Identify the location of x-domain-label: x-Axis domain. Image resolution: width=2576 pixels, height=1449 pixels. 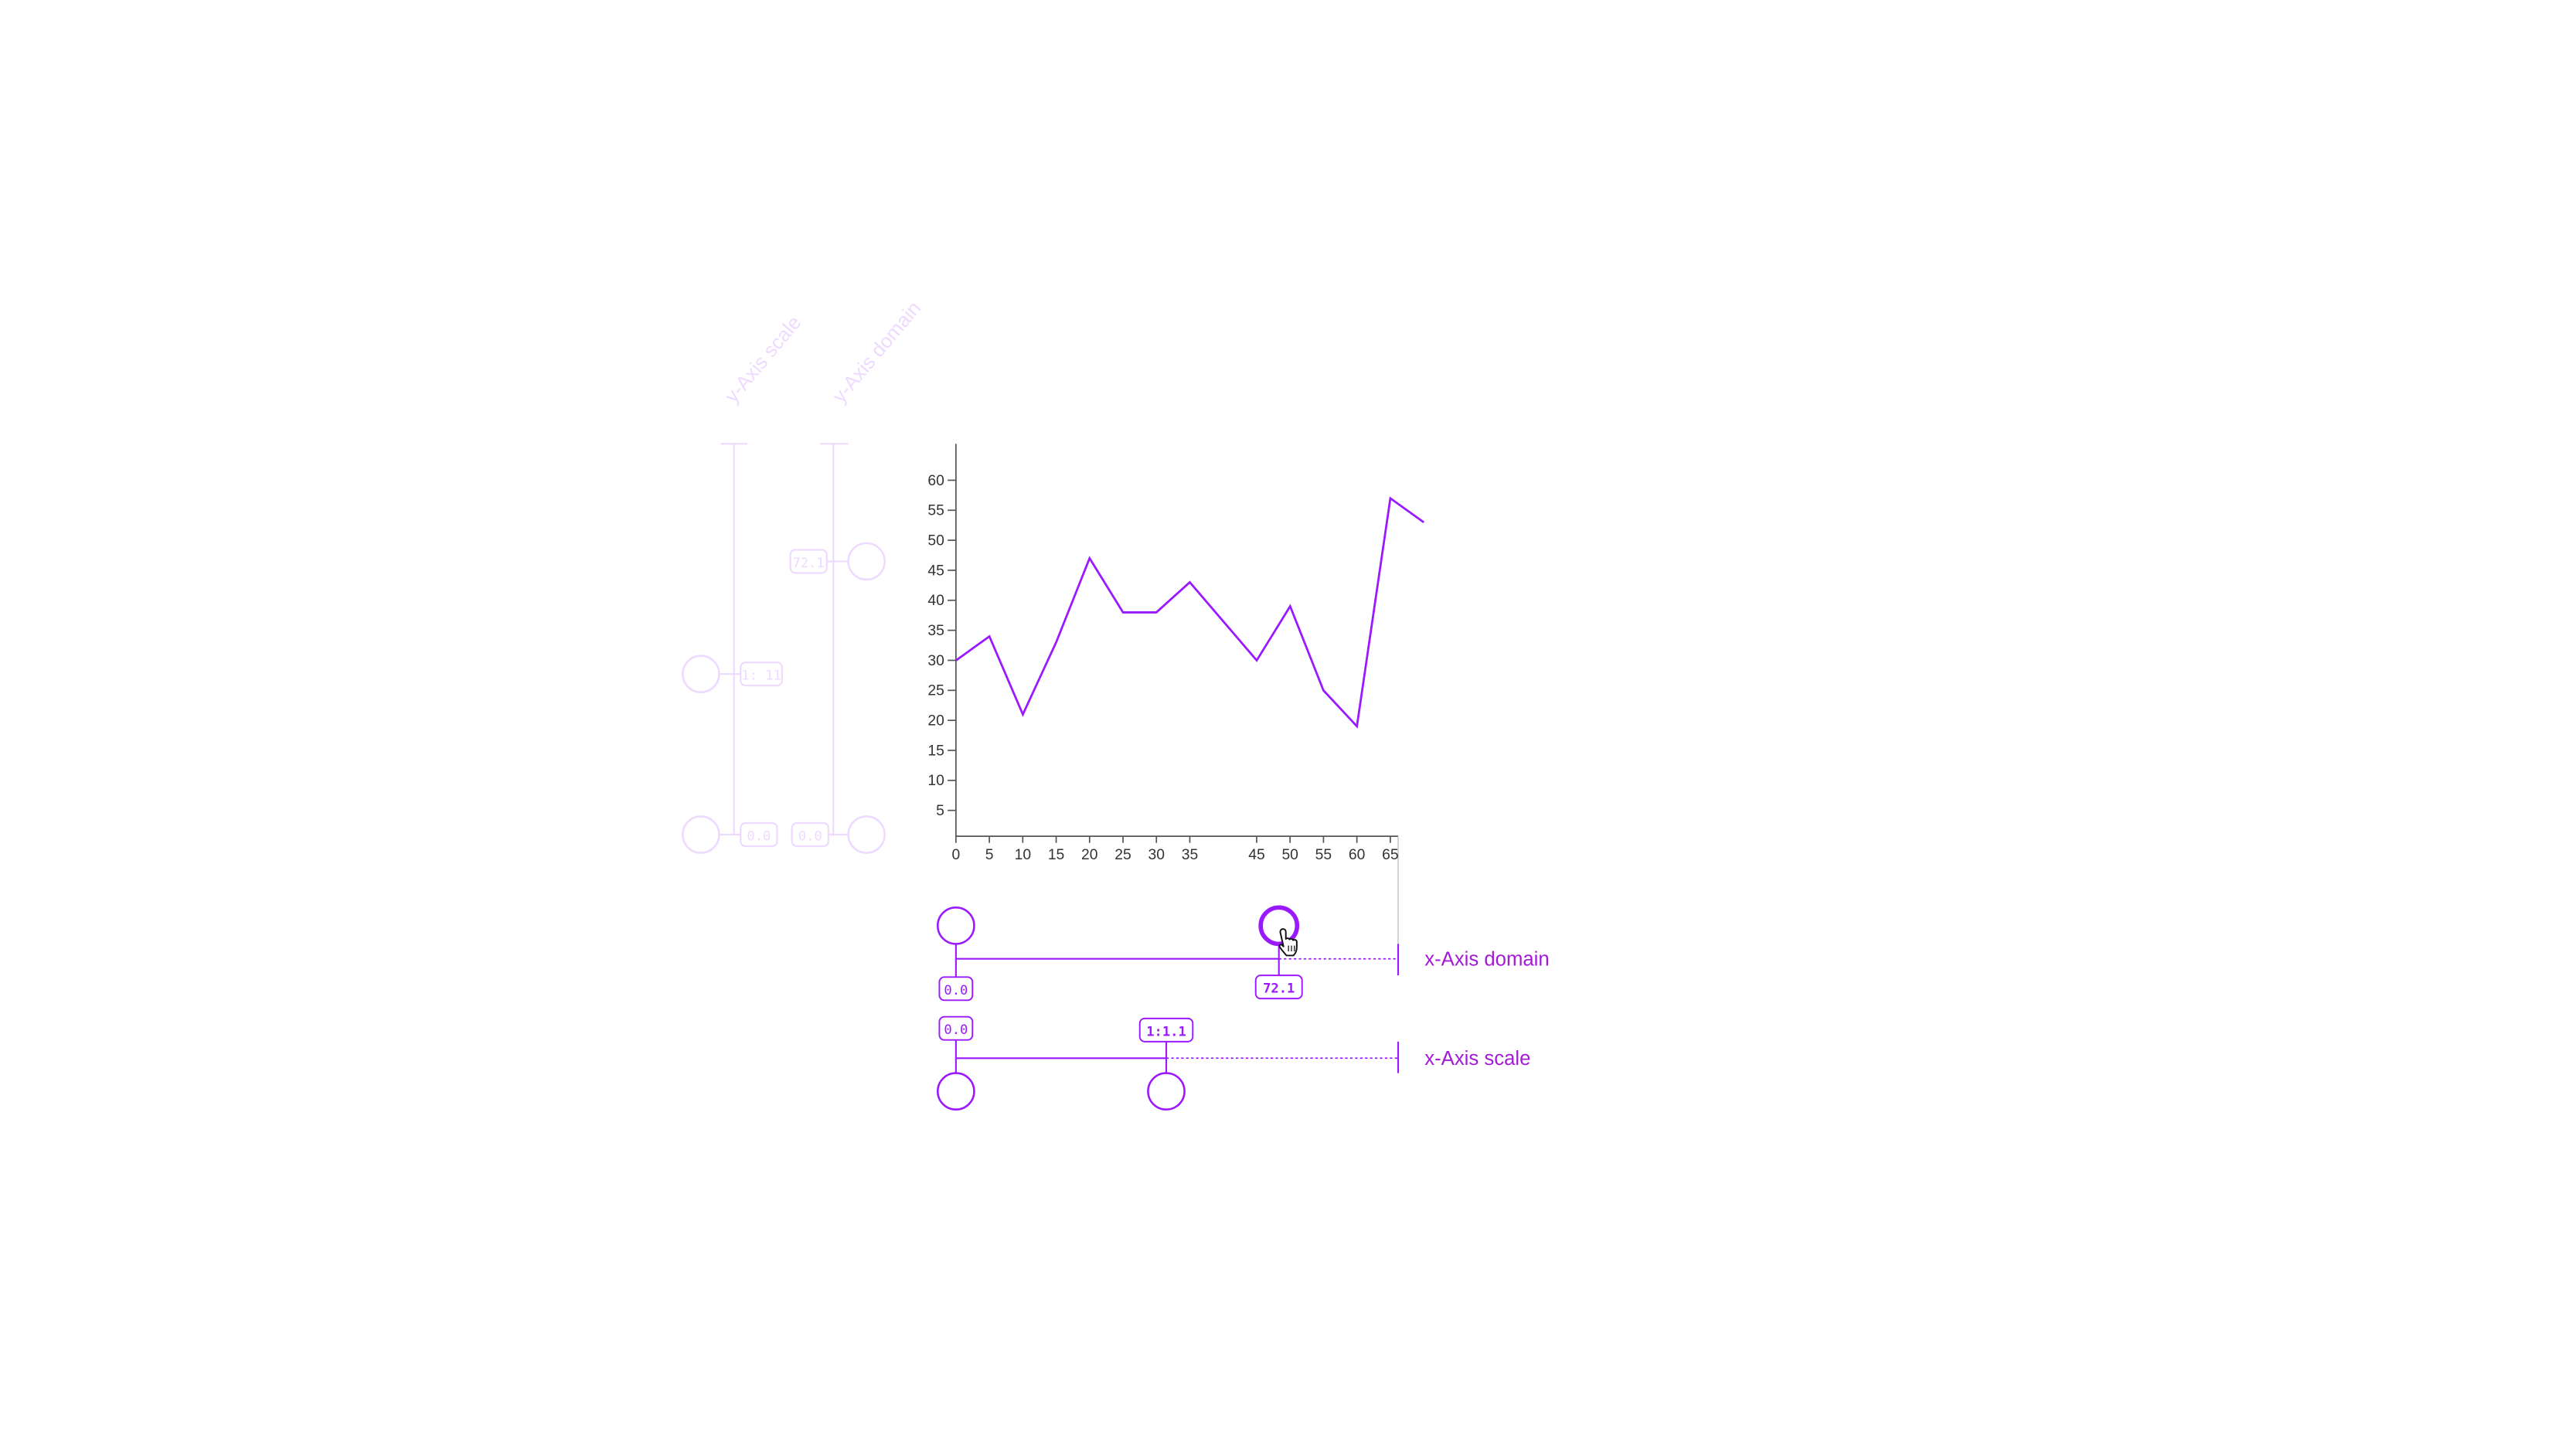
(1486, 959).